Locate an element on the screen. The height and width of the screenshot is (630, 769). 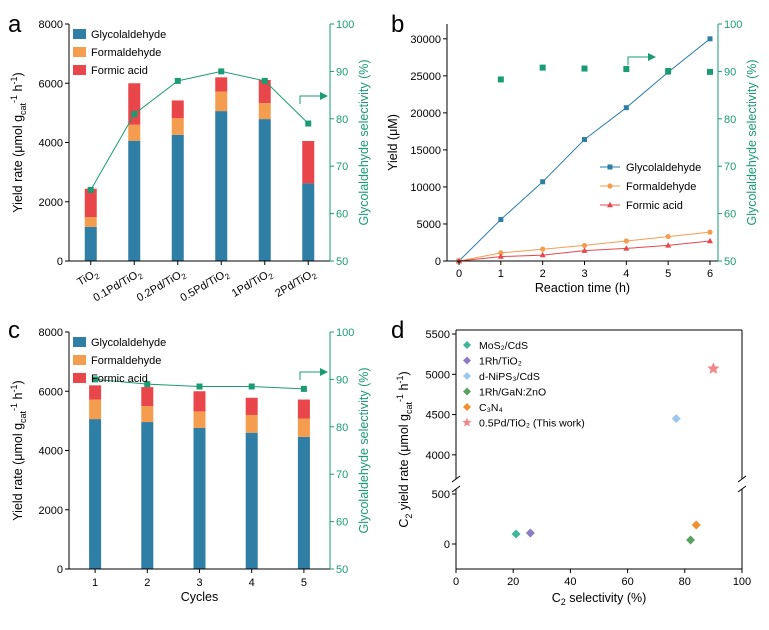
y2-axis-title: Glycolaldehyde selectivity (%) is located at coordinates (364, 450).